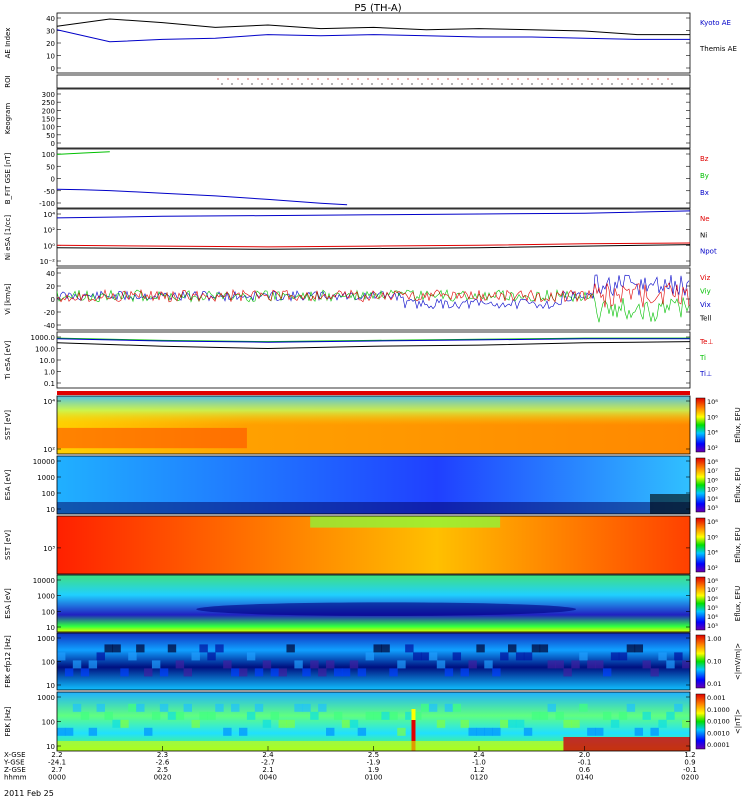  Describe the element at coordinates (50, 686) in the screenshot. I see `y-tick-label: 10` at that location.